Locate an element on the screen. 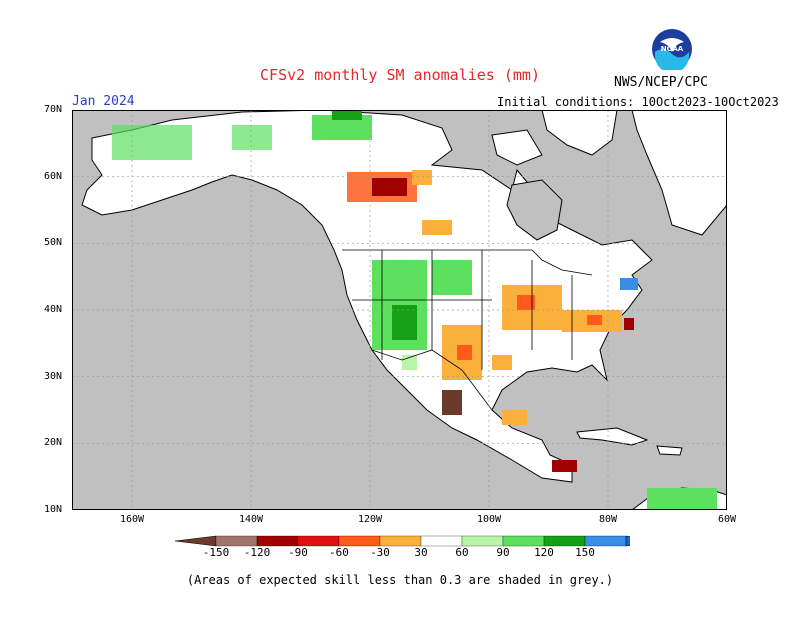 This screenshot has height=618, width=800. lat-label-40: 40N is located at coordinates (53, 309).